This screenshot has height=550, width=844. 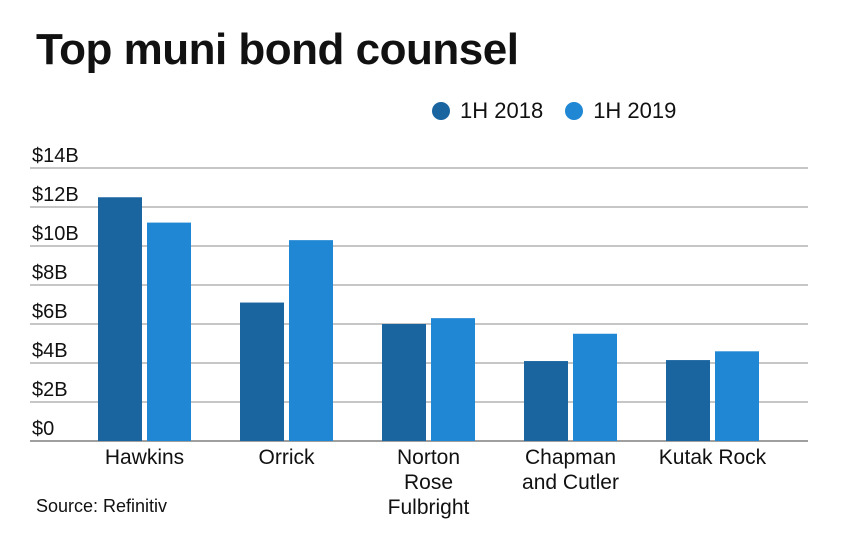 I want to click on x-category-label: Fulbright, so click(x=429, y=507).